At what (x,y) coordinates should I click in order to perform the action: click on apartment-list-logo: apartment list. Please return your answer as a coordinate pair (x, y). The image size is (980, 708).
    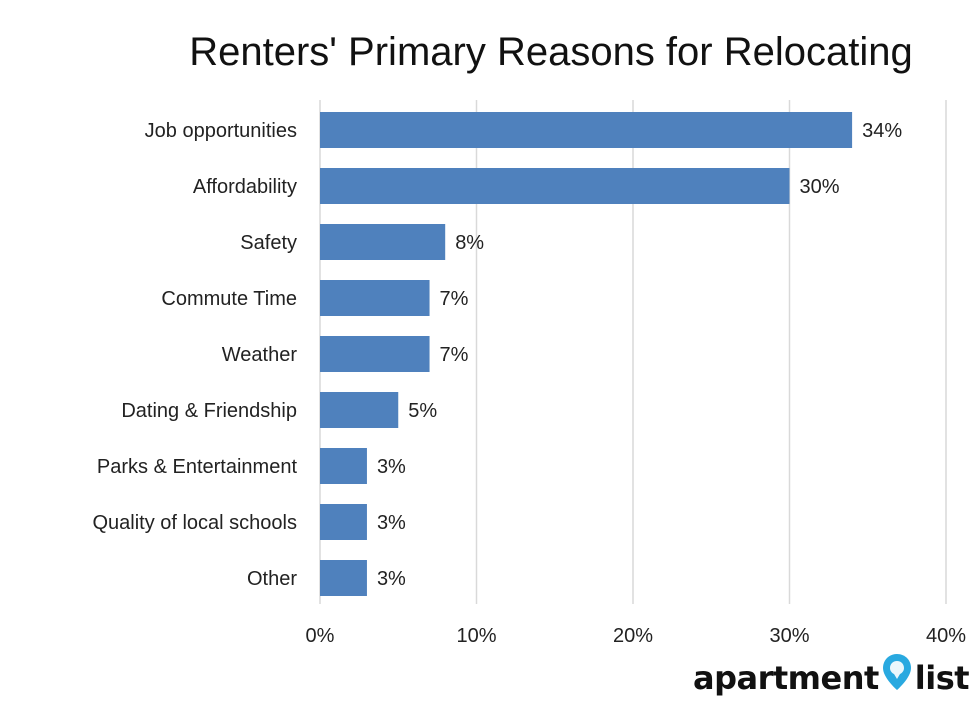
    Looking at the image, I should click on (831, 677).